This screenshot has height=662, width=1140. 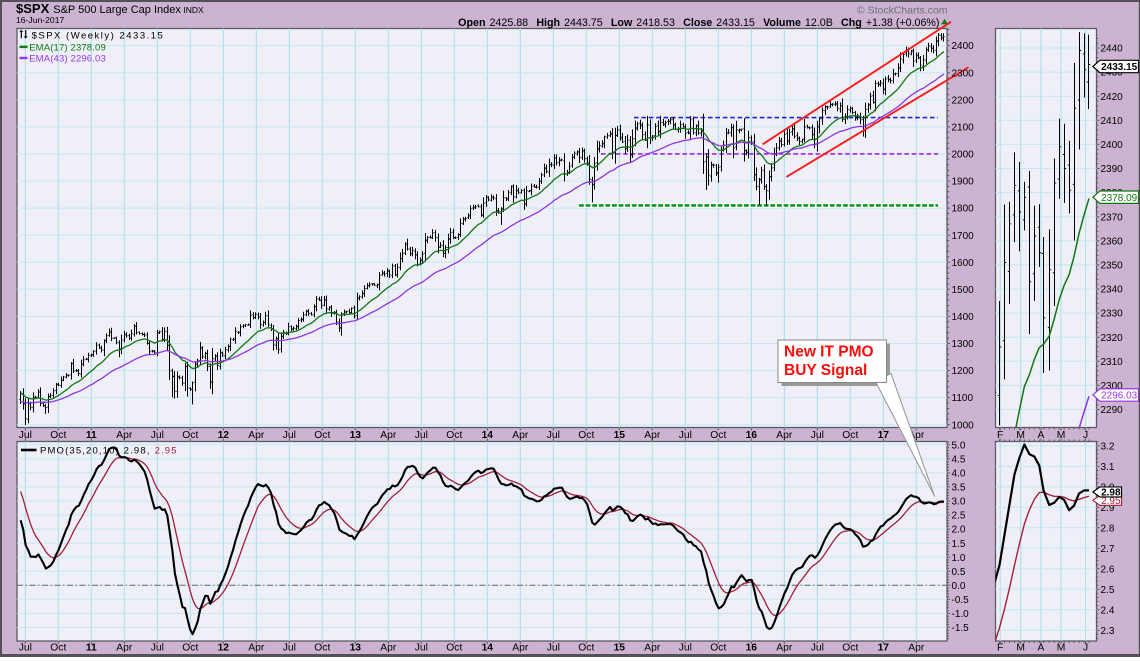 I want to click on svg-text: $SPX (Weekly) 2433.15, so click(x=98, y=35).